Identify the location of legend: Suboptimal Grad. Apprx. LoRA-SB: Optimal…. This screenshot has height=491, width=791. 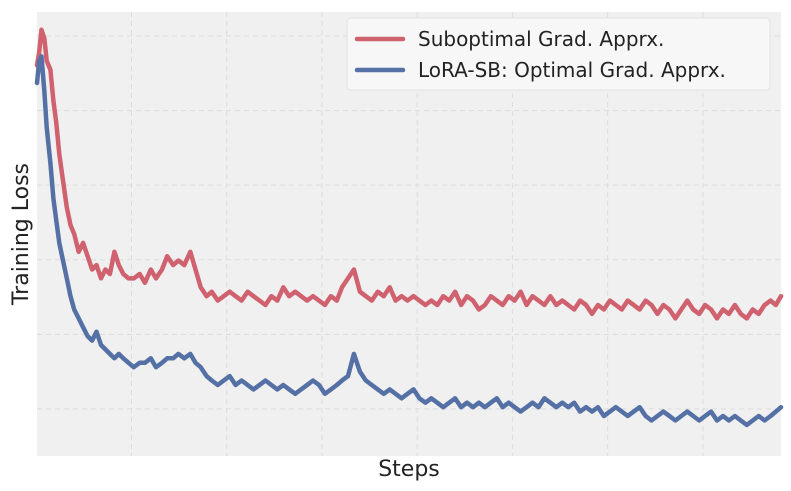
(558, 54).